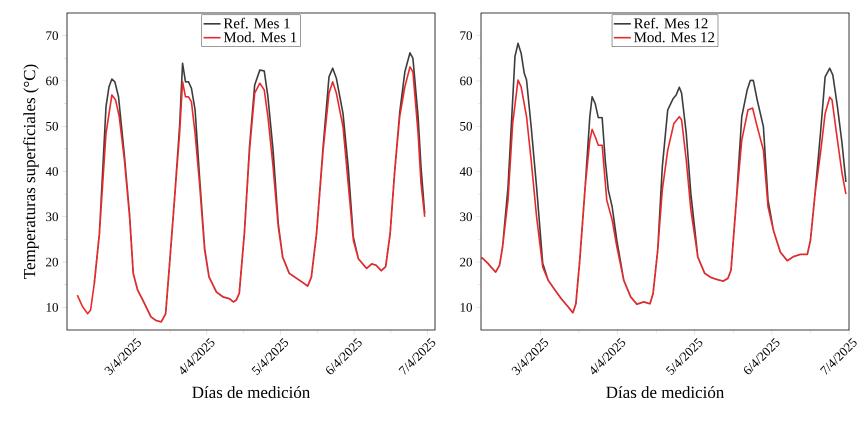  I want to click on legend-label: Mod. Mes 12, so click(674, 37).